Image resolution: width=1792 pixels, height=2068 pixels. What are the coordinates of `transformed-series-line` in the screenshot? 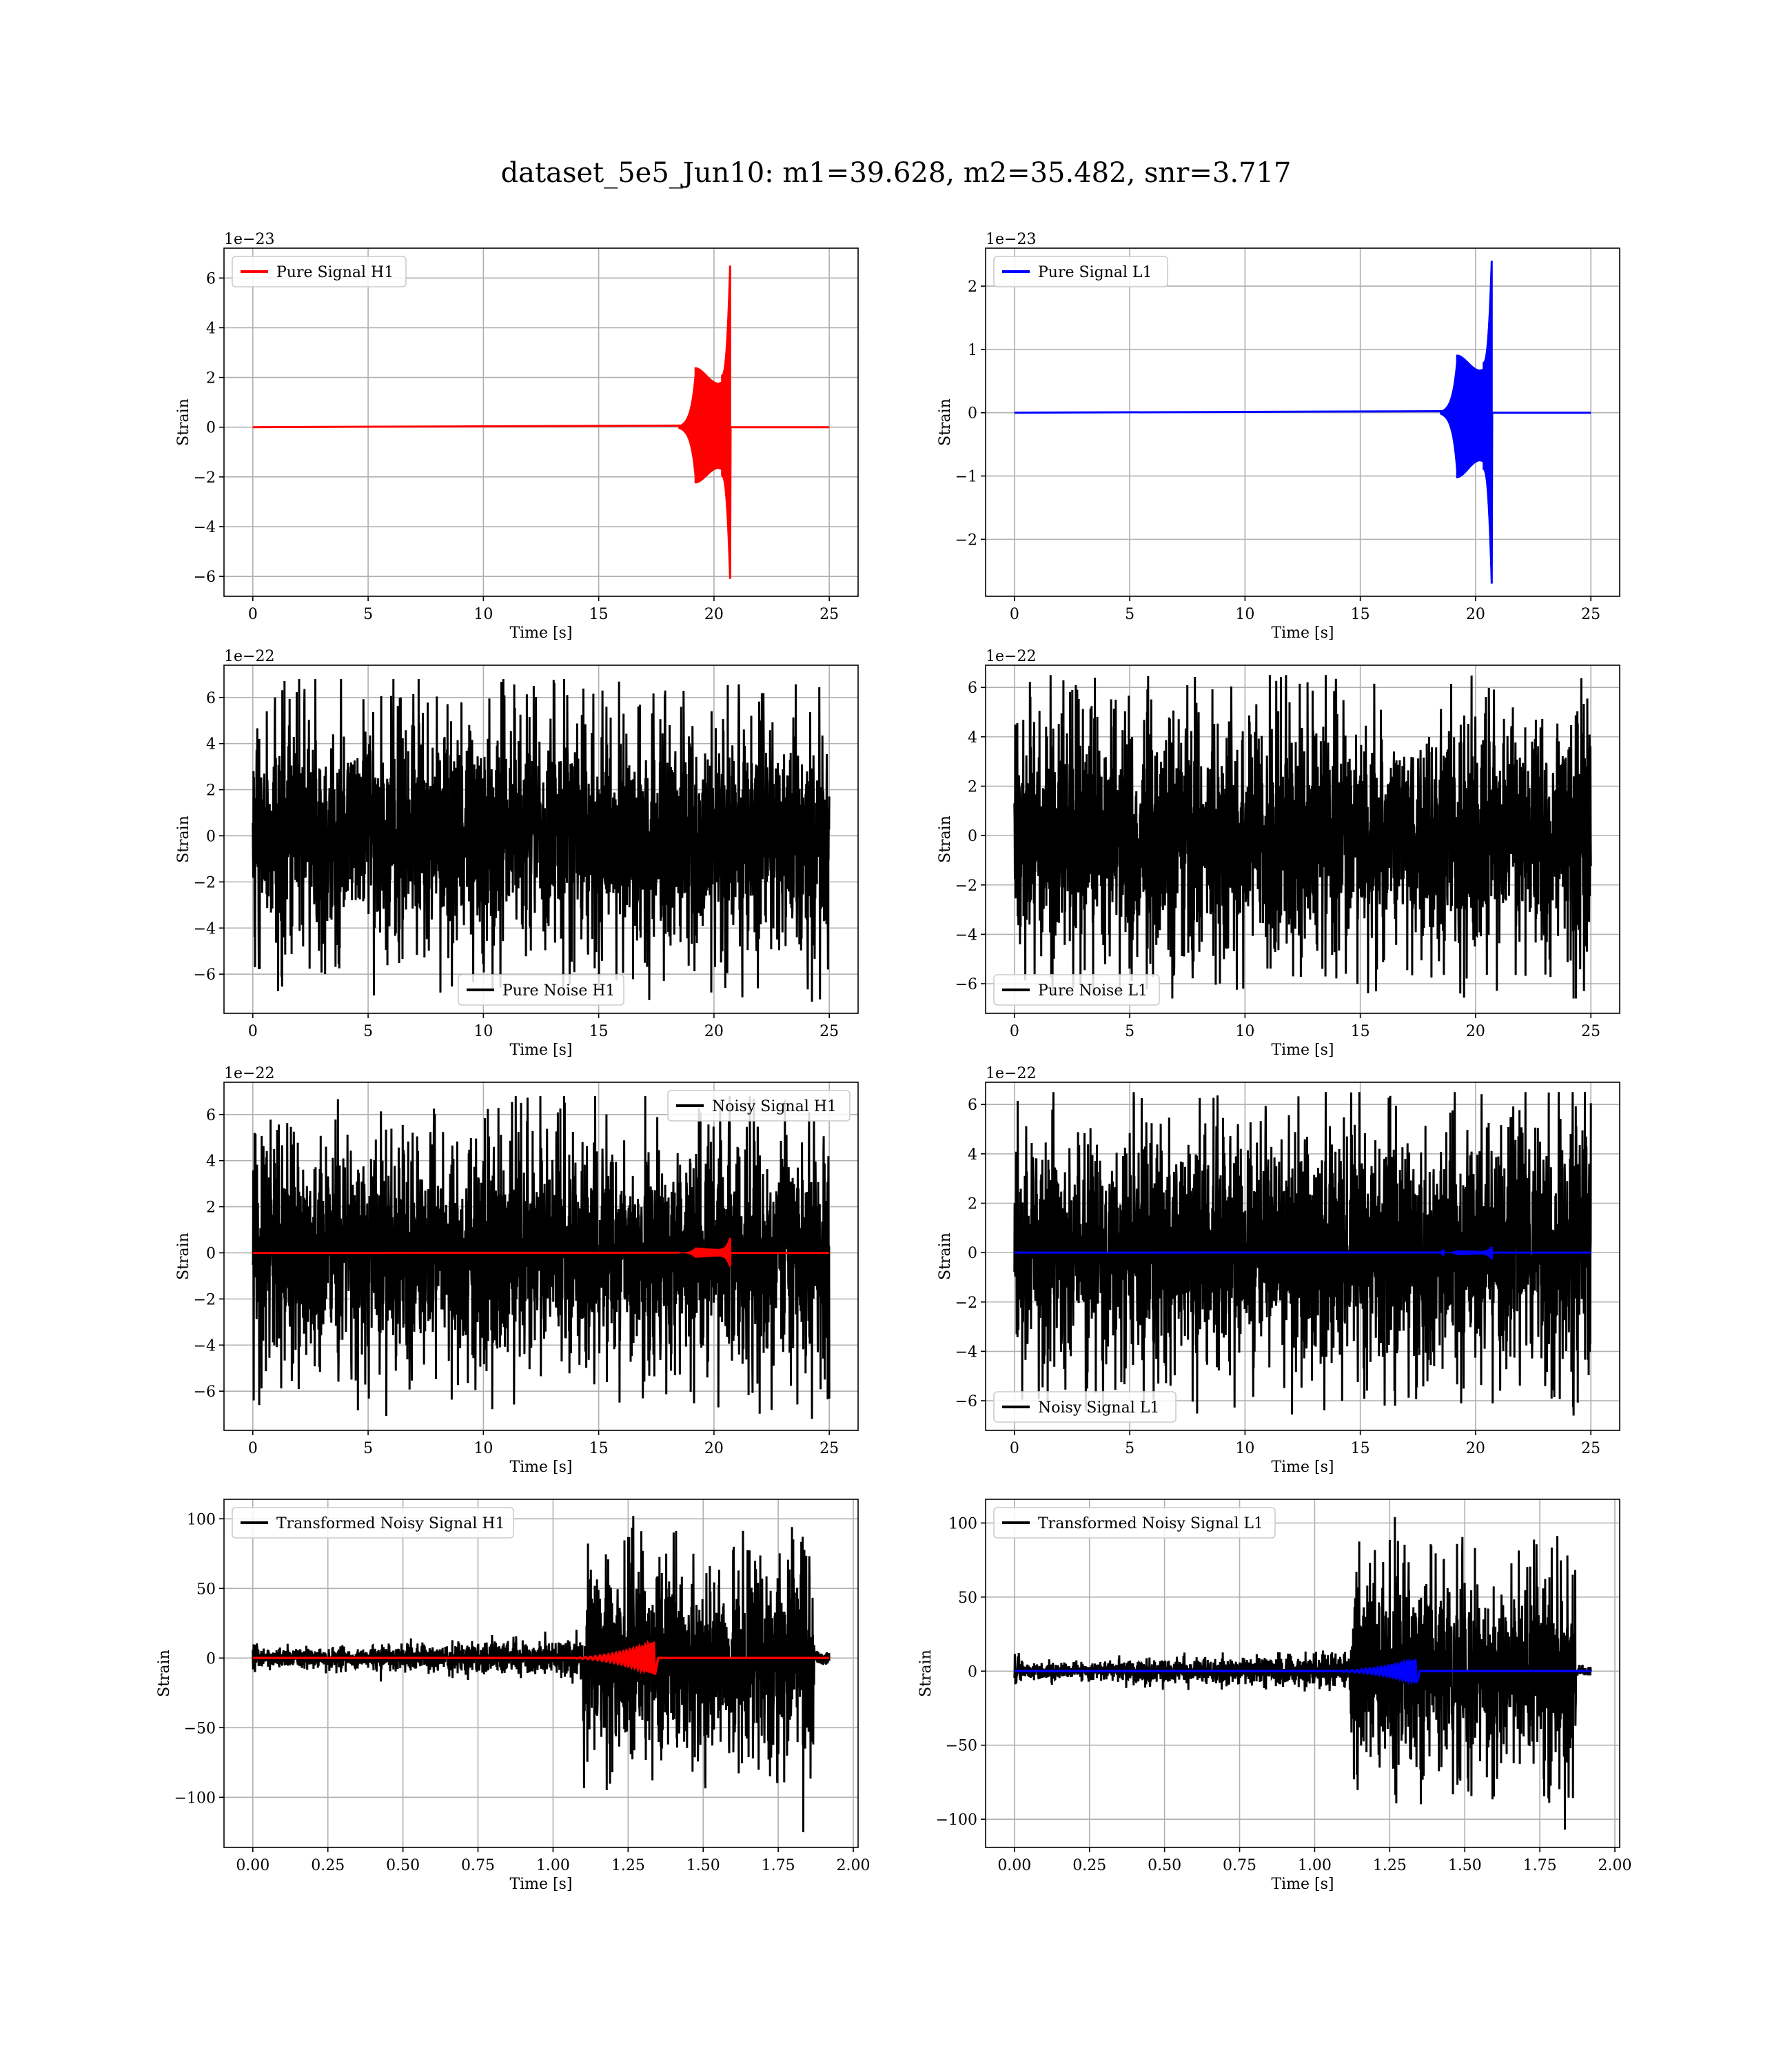 It's located at (1302, 1673).